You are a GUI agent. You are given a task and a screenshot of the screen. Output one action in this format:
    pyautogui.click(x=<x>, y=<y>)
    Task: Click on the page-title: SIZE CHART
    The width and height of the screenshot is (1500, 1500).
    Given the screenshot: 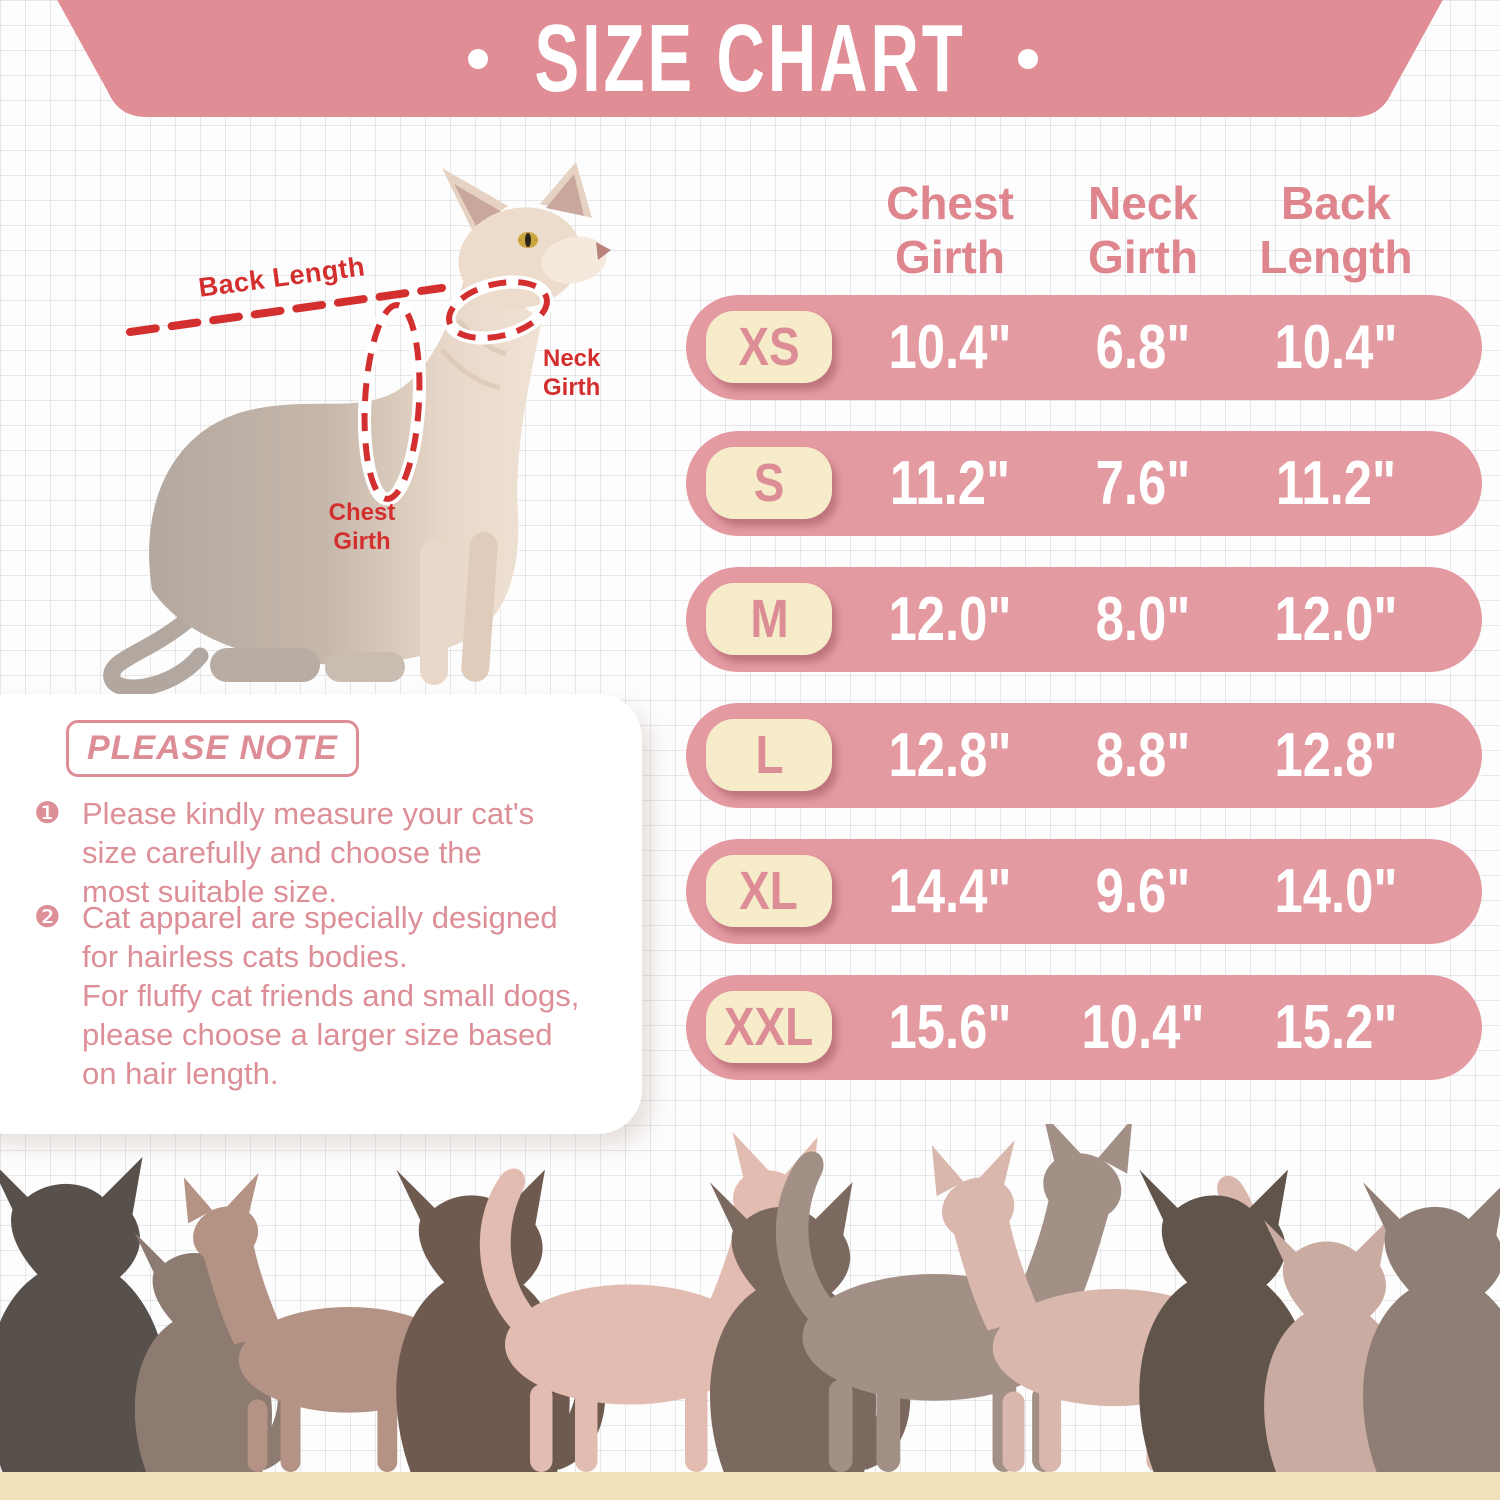 What is the action you would take?
    pyautogui.click(x=750, y=58)
    